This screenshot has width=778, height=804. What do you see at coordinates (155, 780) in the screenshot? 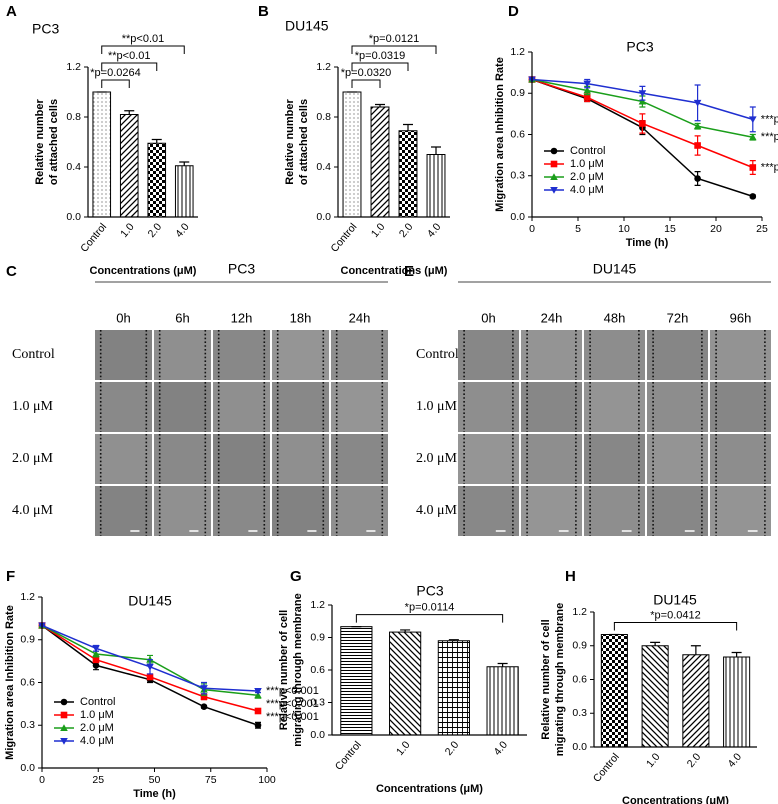
I see `x-tick-label: 50` at bounding box center [155, 780].